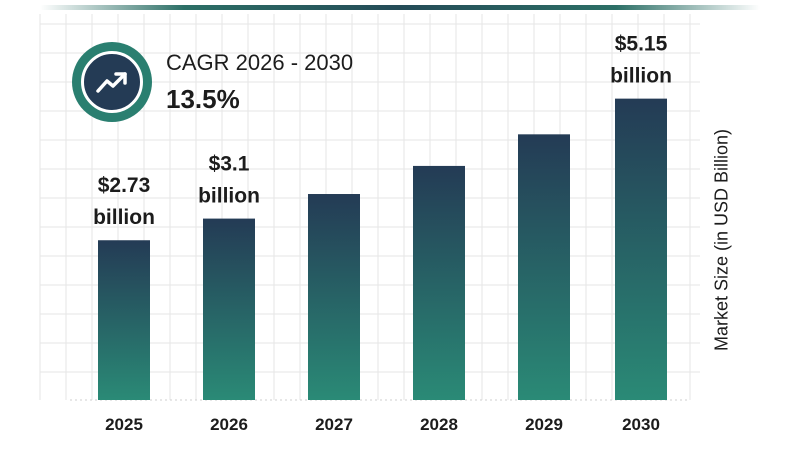  Describe the element at coordinates (124, 217) in the screenshot. I see `data-label-2025-unit: billion` at that location.